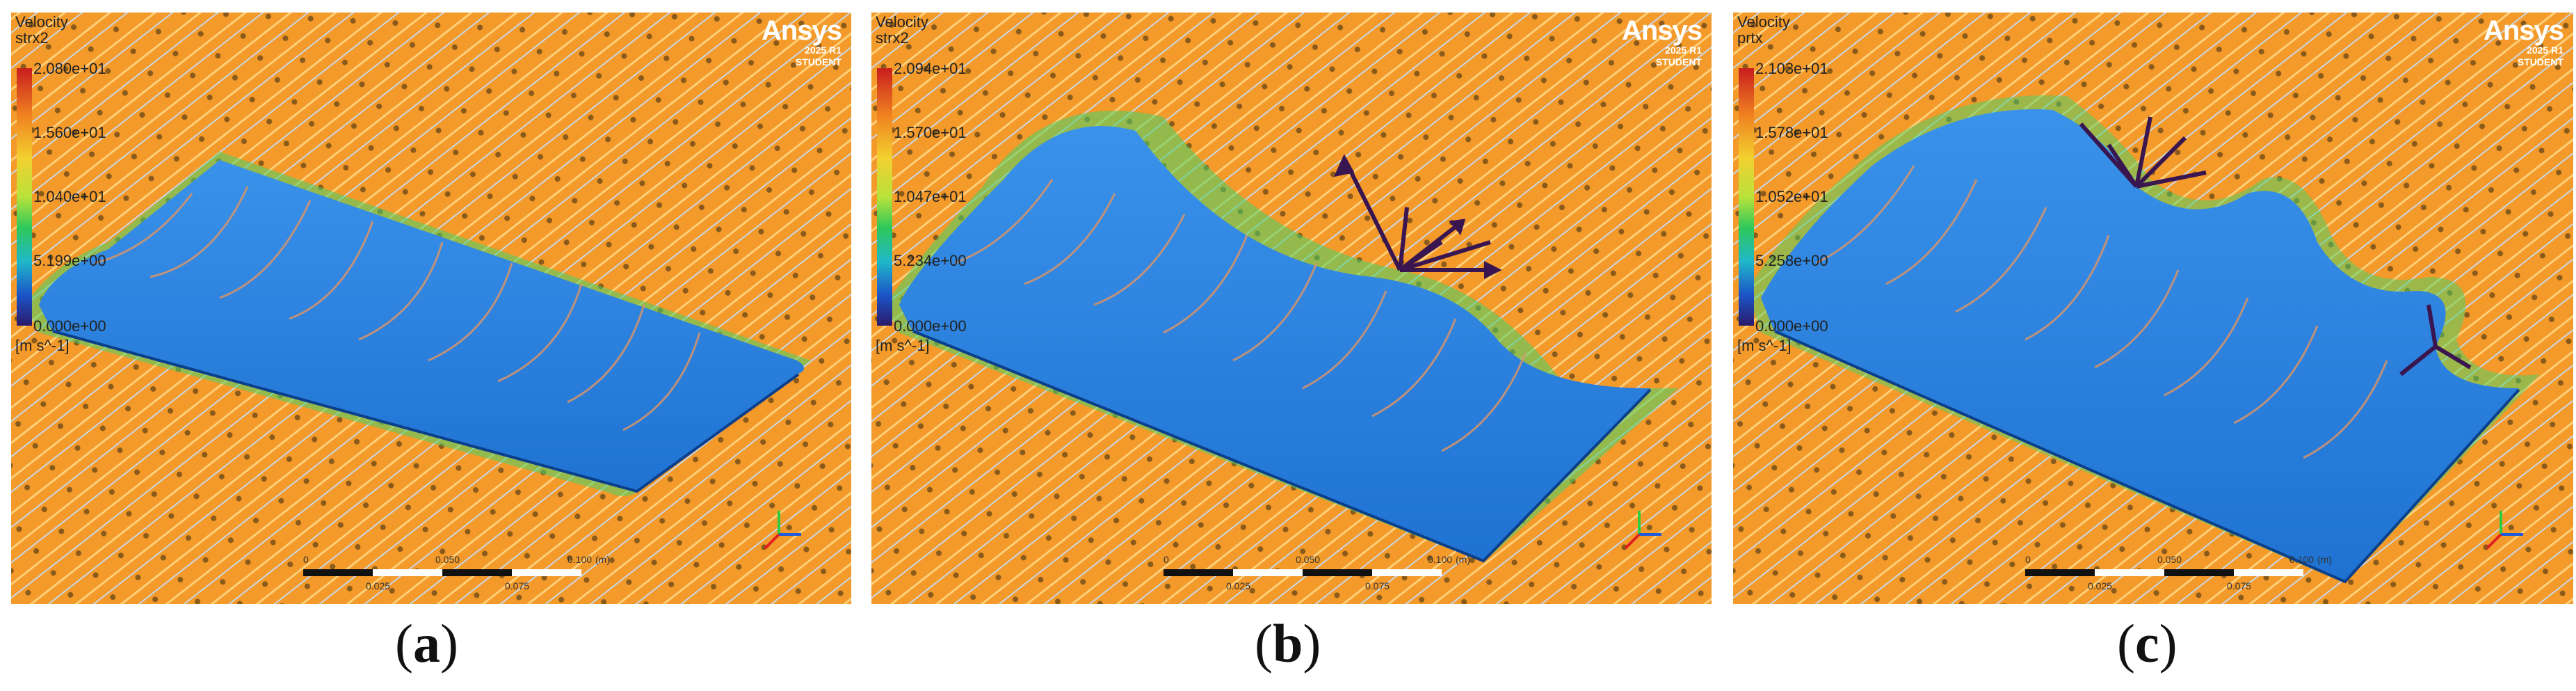  I want to click on legend-max: 2.103e+01, so click(1791, 68).